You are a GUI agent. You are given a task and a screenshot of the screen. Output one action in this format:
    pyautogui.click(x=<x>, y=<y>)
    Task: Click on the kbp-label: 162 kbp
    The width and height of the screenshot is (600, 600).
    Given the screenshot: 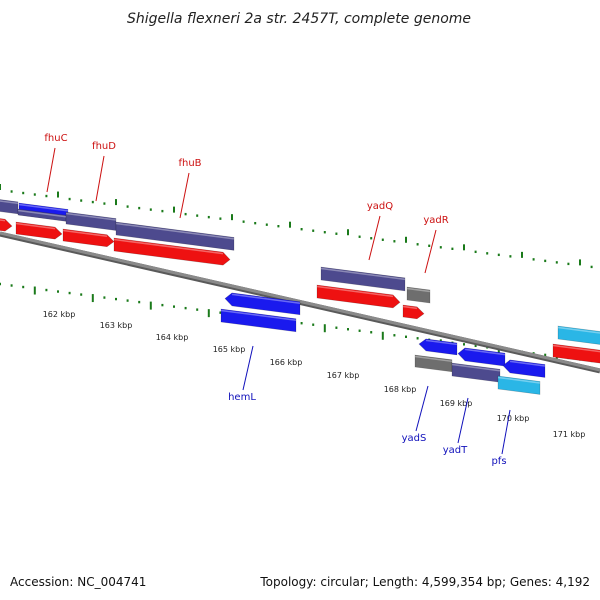 What is the action you would take?
    pyautogui.click(x=59, y=314)
    